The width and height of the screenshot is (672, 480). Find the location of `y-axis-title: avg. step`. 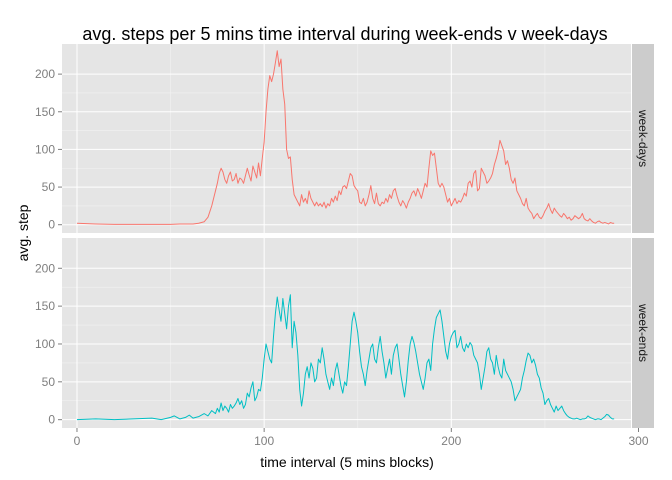

y-axis-title: avg. step is located at coordinates (23, 232).